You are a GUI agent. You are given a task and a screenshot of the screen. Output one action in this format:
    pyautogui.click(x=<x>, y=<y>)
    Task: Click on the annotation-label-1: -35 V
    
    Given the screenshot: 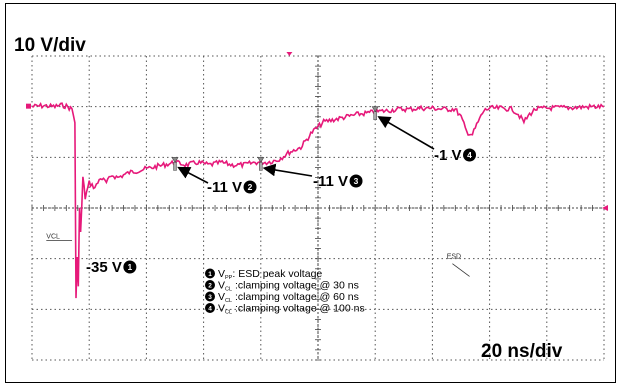 What is the action you would take?
    pyautogui.click(x=104, y=267)
    